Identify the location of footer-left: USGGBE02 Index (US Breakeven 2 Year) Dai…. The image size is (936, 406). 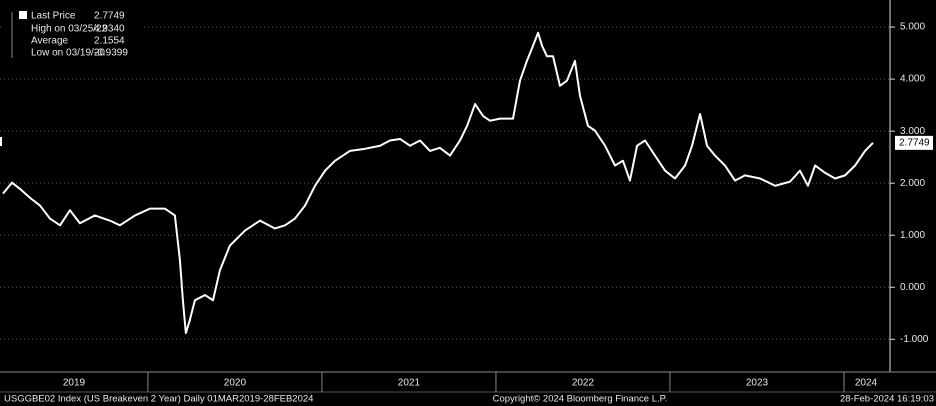
(158, 399).